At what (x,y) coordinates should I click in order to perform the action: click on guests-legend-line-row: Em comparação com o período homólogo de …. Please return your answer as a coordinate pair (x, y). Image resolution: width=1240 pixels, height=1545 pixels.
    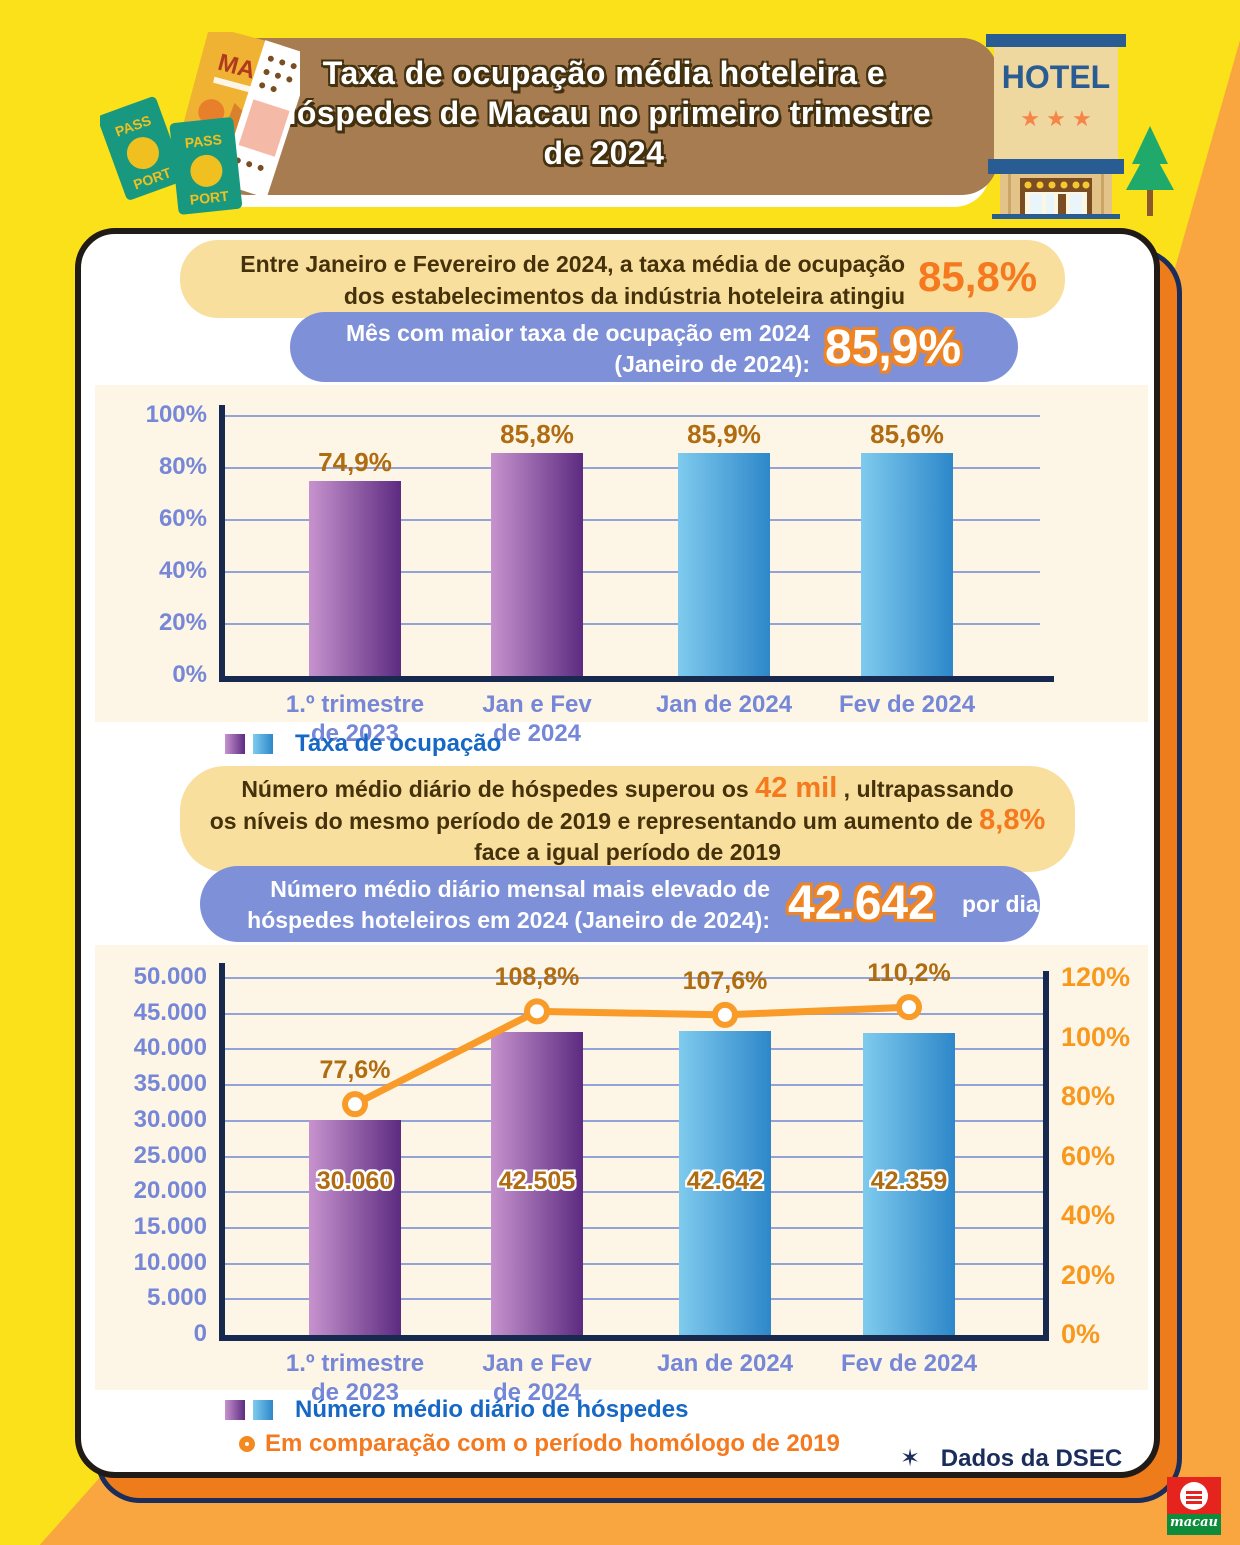
    Looking at the image, I should click on (539, 1444).